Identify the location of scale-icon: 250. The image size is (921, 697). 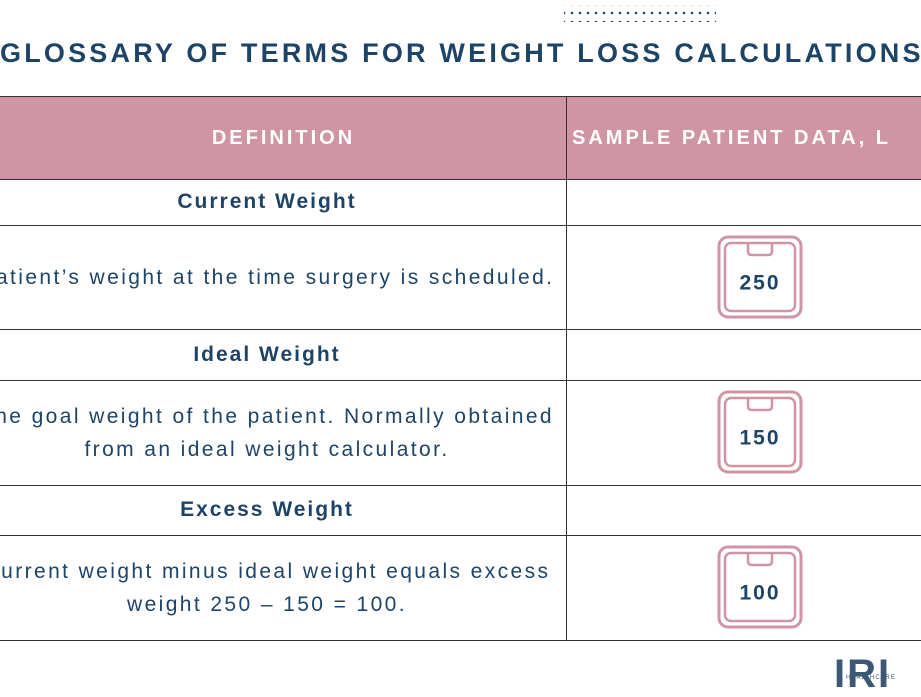
(760, 277).